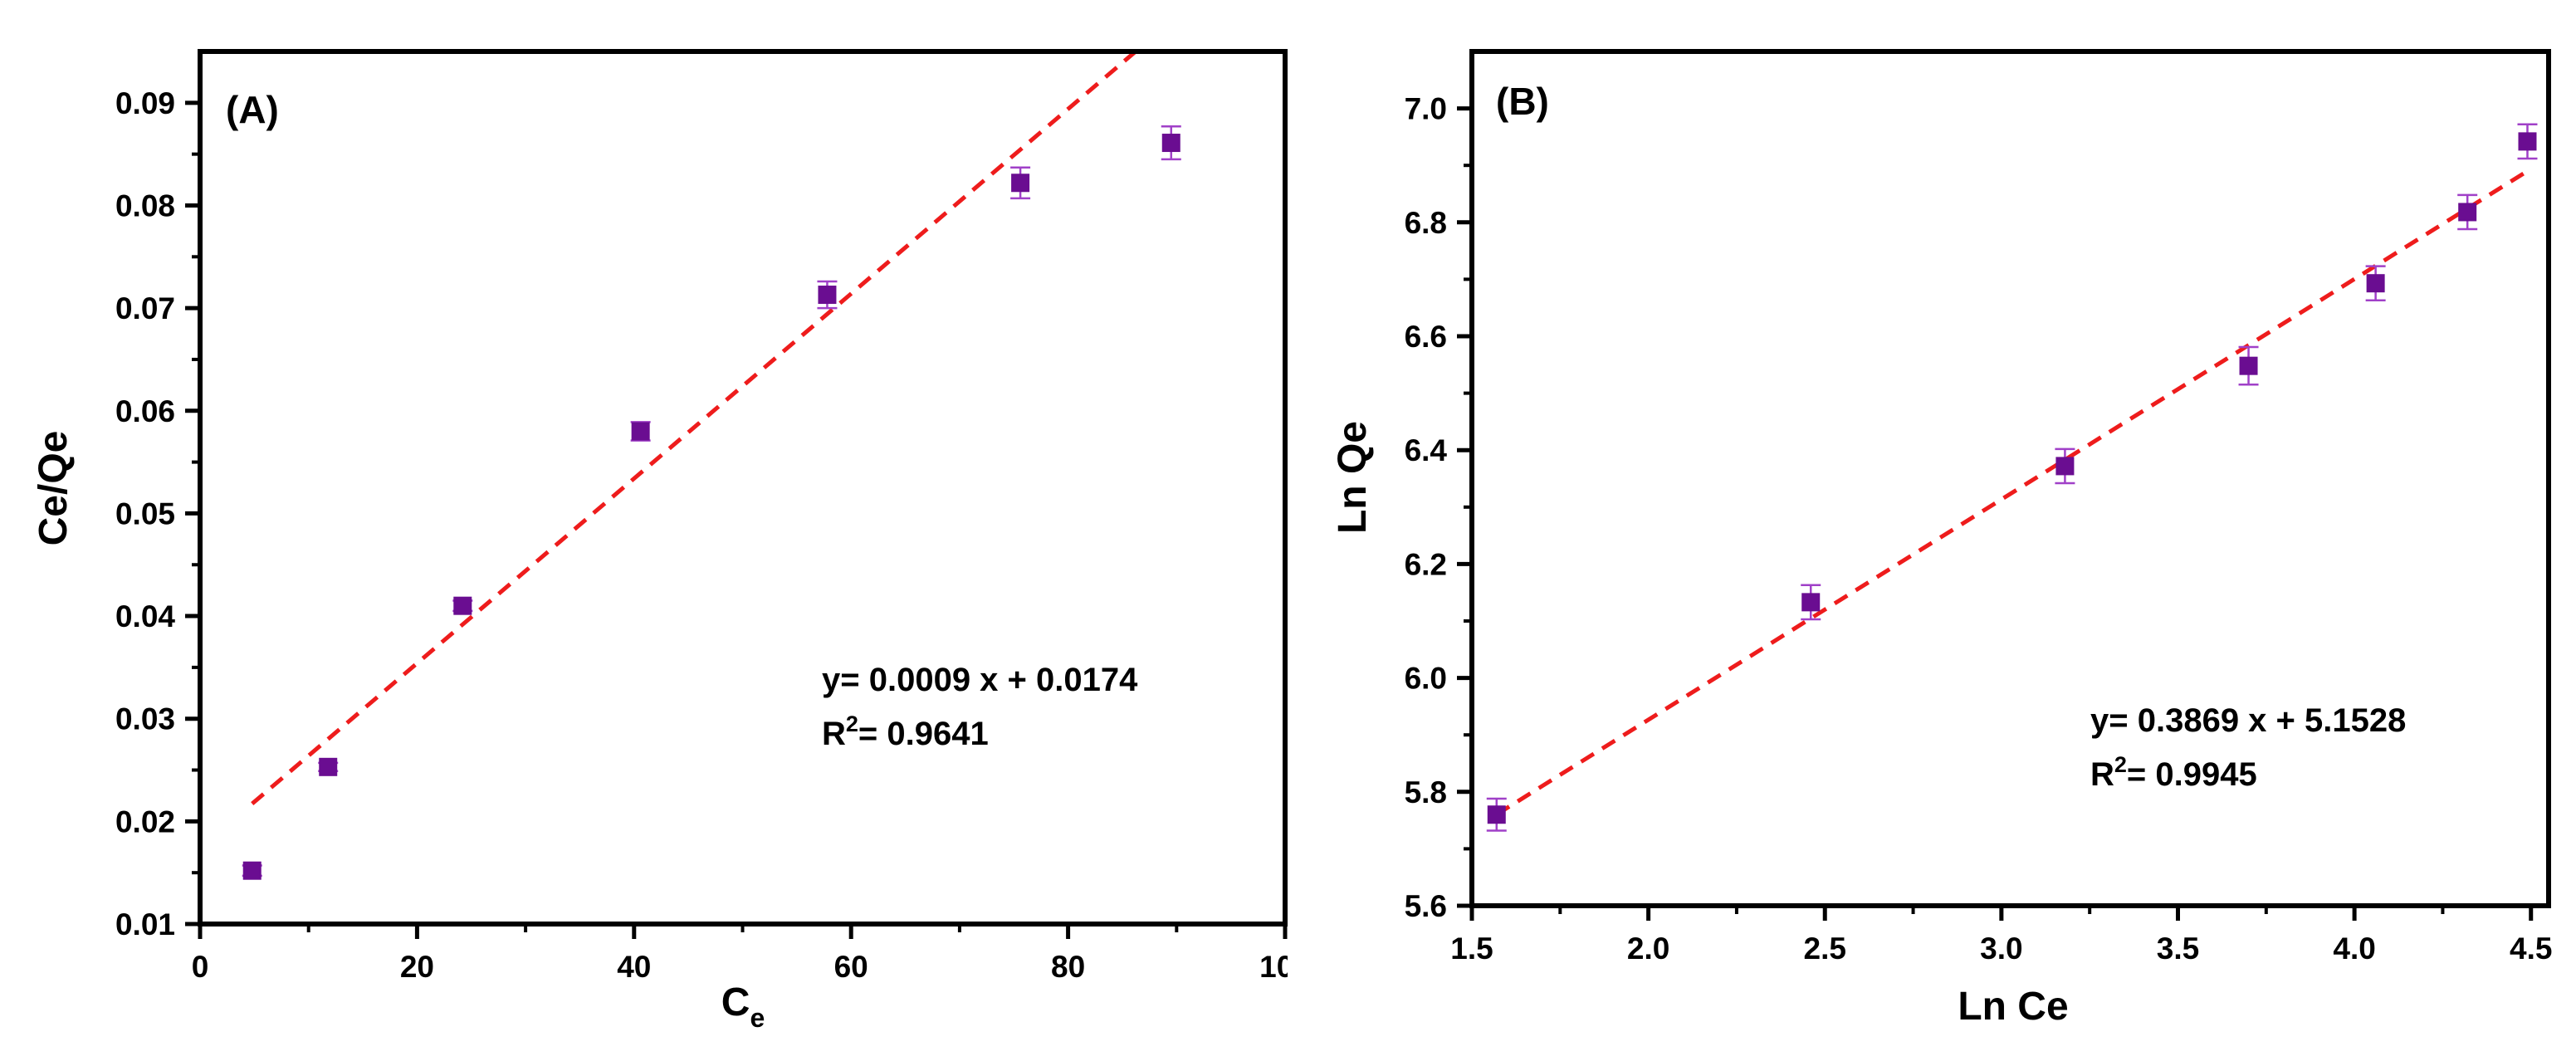 The width and height of the screenshot is (2576, 1061). Describe the element at coordinates (252, 109) in the screenshot. I see `panel-label: (A)` at that location.